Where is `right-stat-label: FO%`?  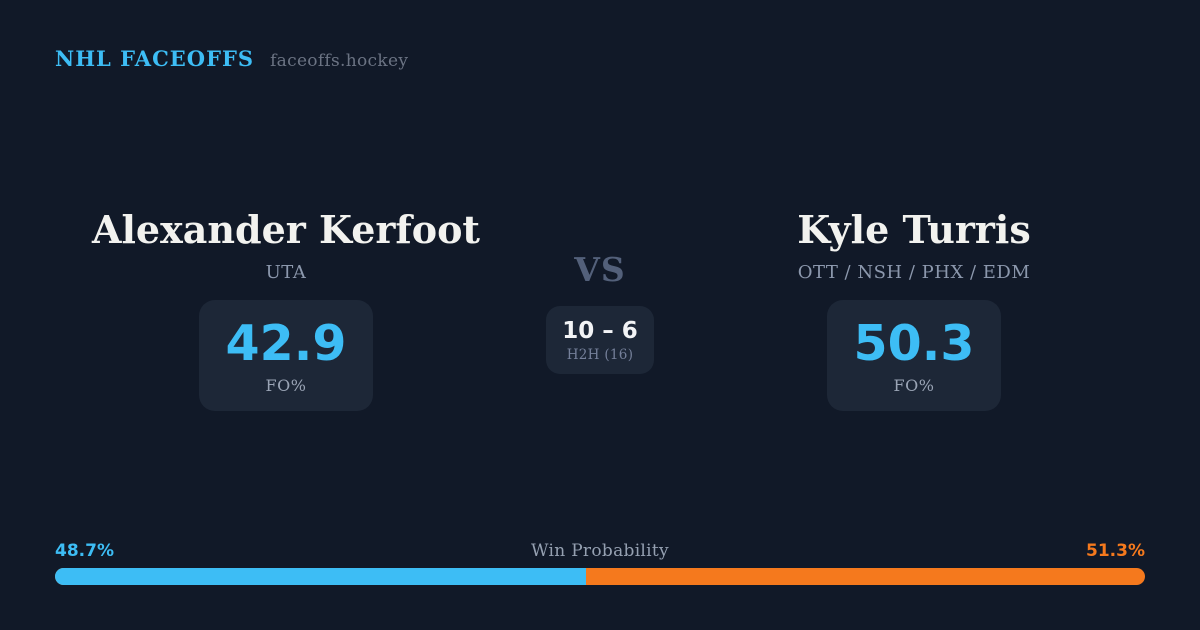
right-stat-label: FO% is located at coordinates (914, 386).